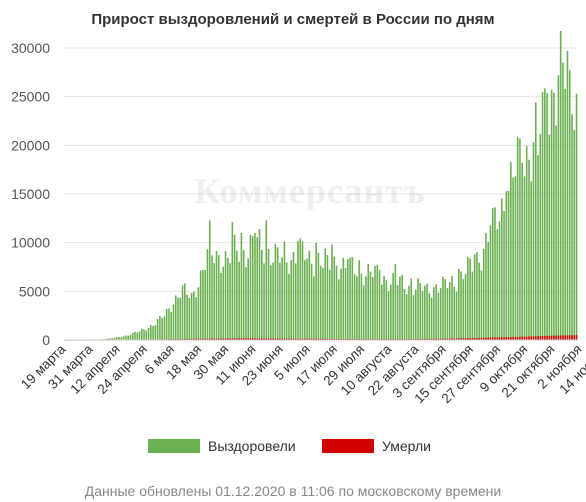  Describe the element at coordinates (222, 446) in the screenshot. I see `legend-item-recovered: Выздоровели` at that location.